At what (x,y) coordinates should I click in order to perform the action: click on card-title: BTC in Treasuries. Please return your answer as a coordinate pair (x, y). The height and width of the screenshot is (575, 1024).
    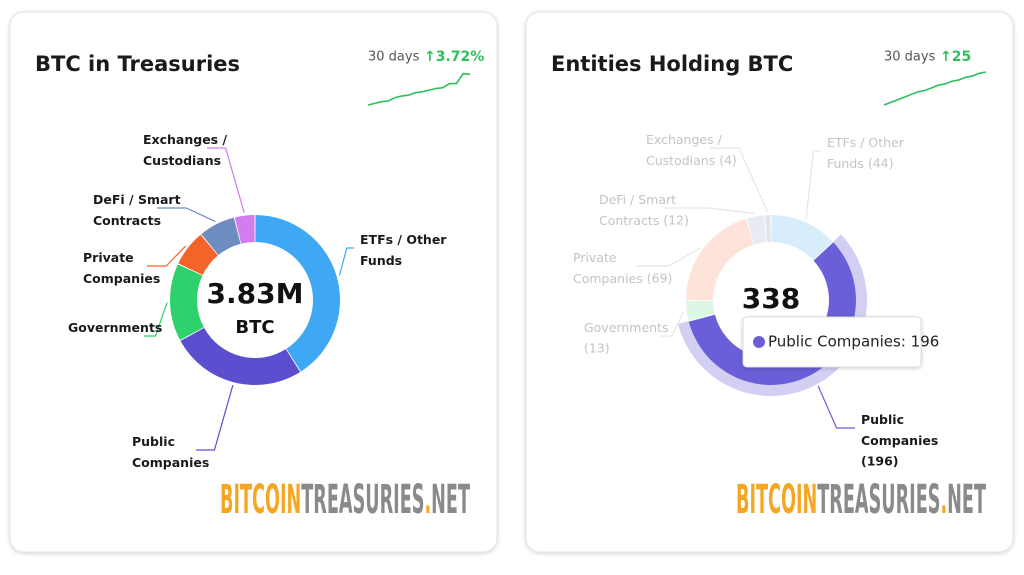
    Looking at the image, I should click on (137, 64).